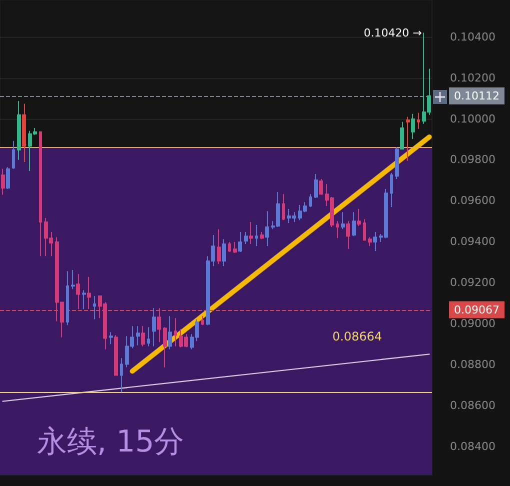 The image size is (510, 486). I want to click on y-tick-label: 0.10200, so click(473, 77).